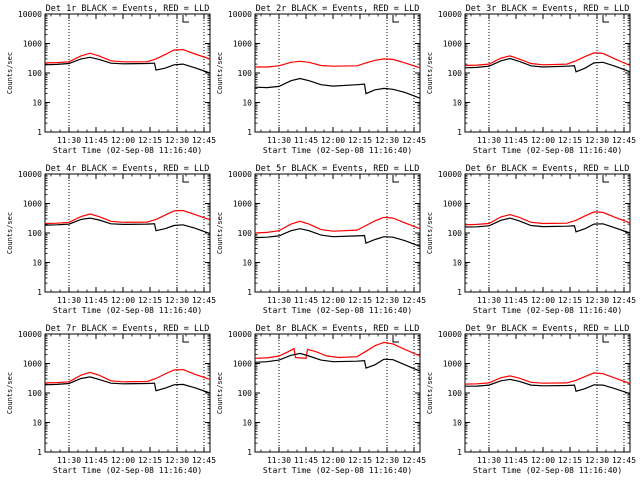  Describe the element at coordinates (338, 169) in the screenshot. I see `chart-title: Det 5r BLACK = Events, RED = LLD` at that location.